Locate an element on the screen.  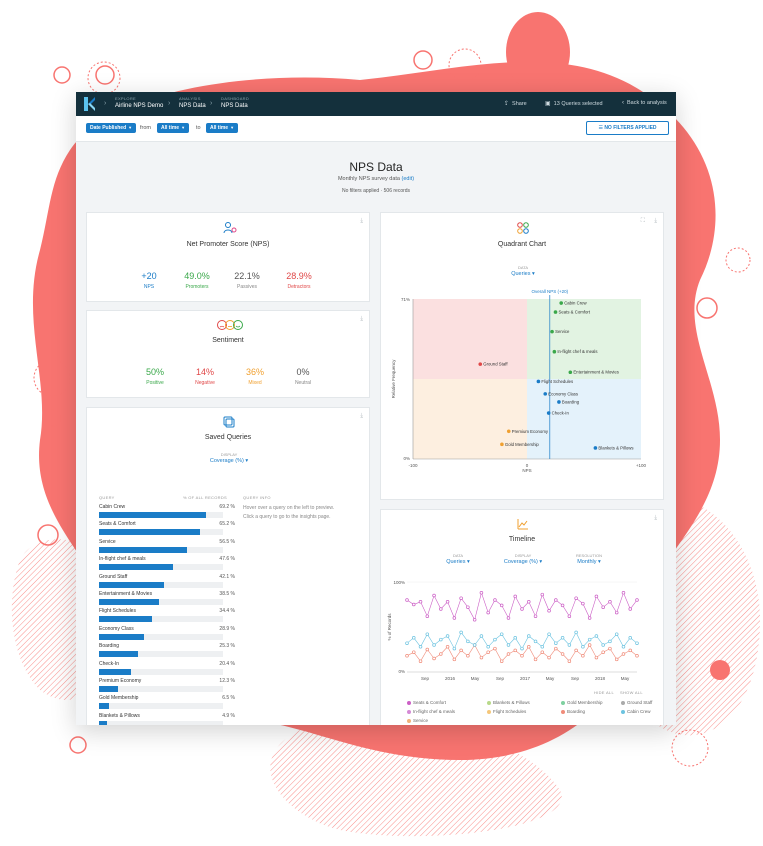
legend-item: Blankets & Pillows is located at coordinates (508, 702).